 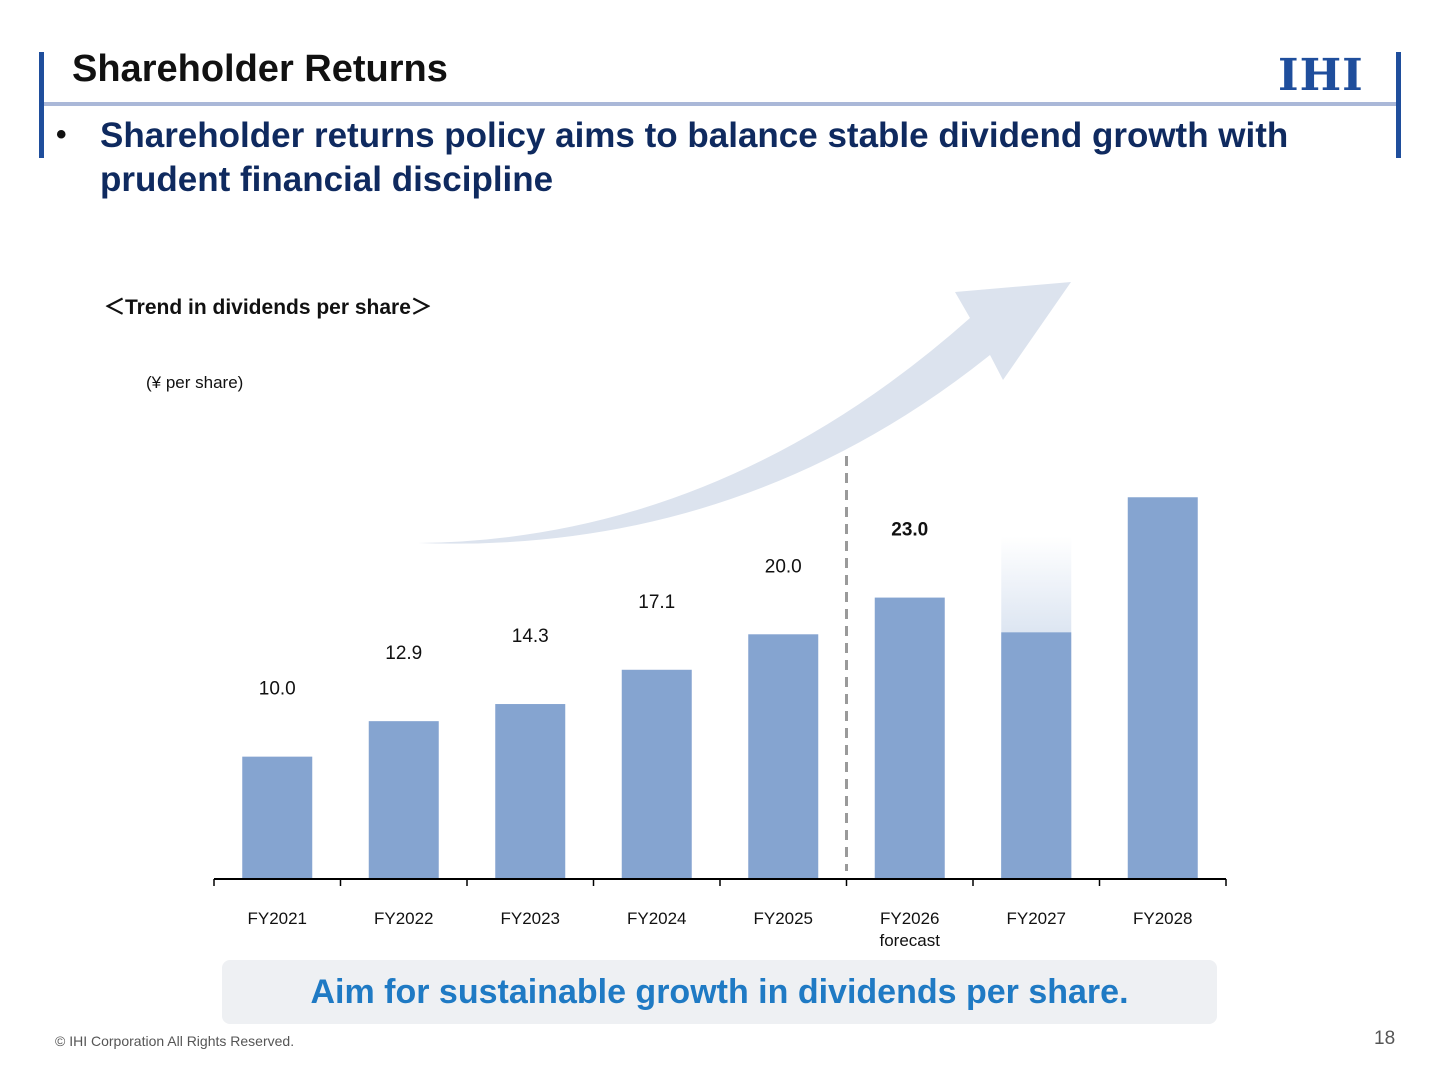 What do you see at coordinates (783, 756) in the screenshot?
I see `bar-fy2025` at bounding box center [783, 756].